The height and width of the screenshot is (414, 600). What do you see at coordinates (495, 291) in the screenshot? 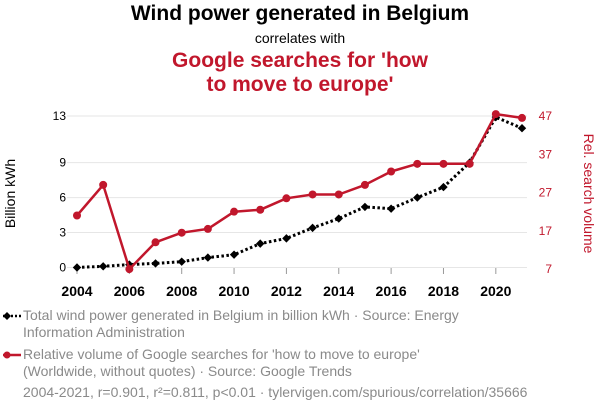
I see `x-tick-label: 2020` at bounding box center [495, 291].